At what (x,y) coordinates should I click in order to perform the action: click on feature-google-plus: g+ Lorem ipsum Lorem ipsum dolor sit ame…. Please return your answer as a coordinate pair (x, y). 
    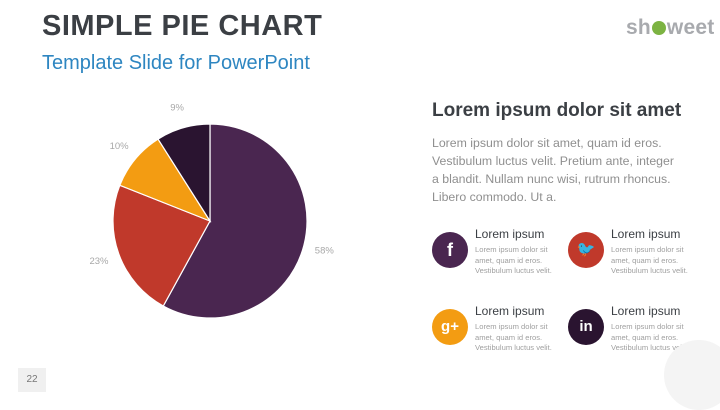
    Looking at the image, I should click on (502, 329).